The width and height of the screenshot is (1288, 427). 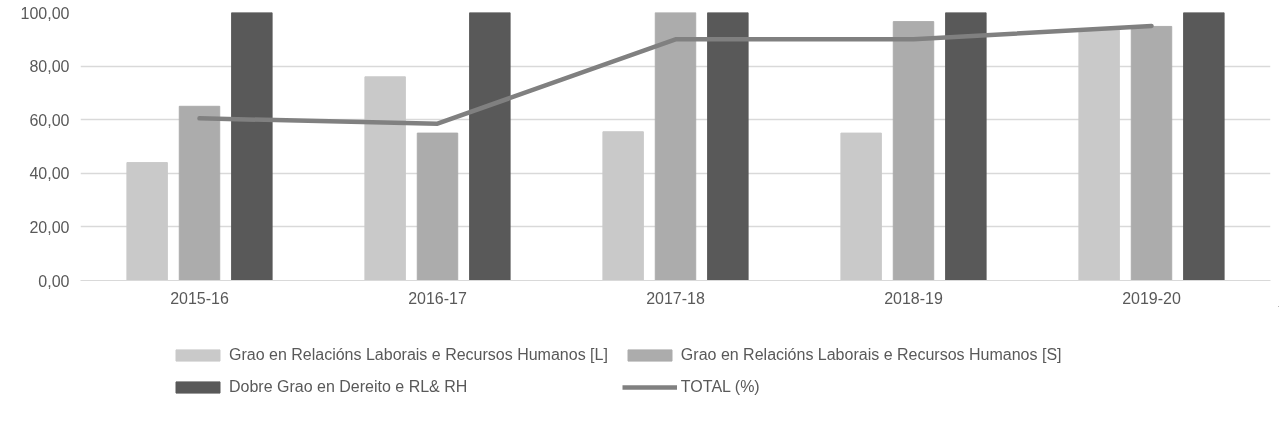 What do you see at coordinates (49, 67) in the screenshot?
I see `y-tick-label: 80,00` at bounding box center [49, 67].